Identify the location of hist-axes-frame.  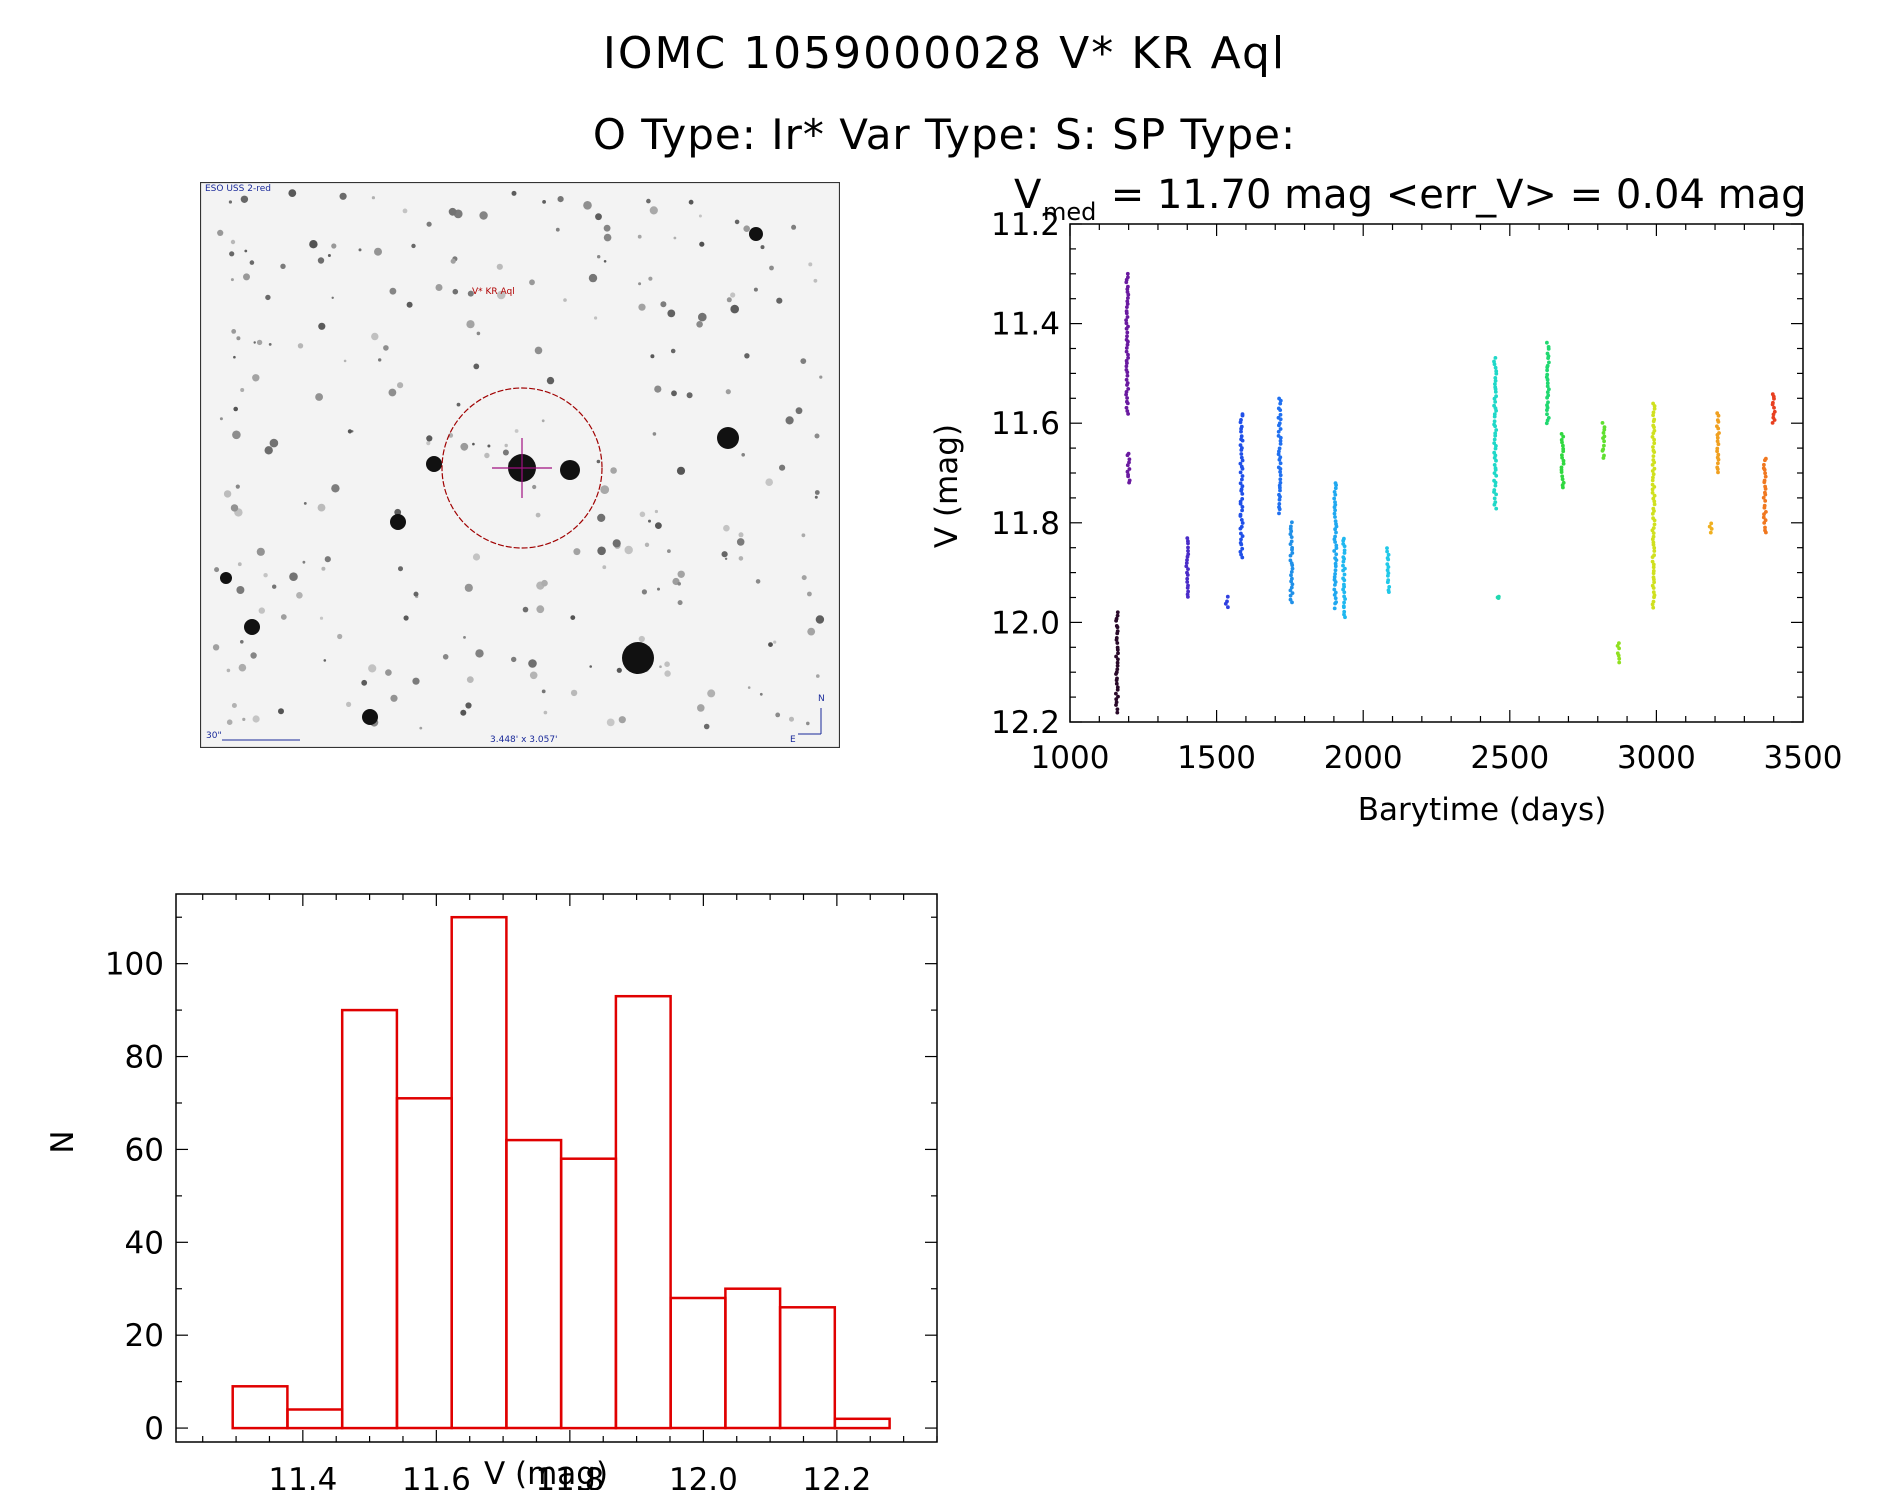
(556, 1168).